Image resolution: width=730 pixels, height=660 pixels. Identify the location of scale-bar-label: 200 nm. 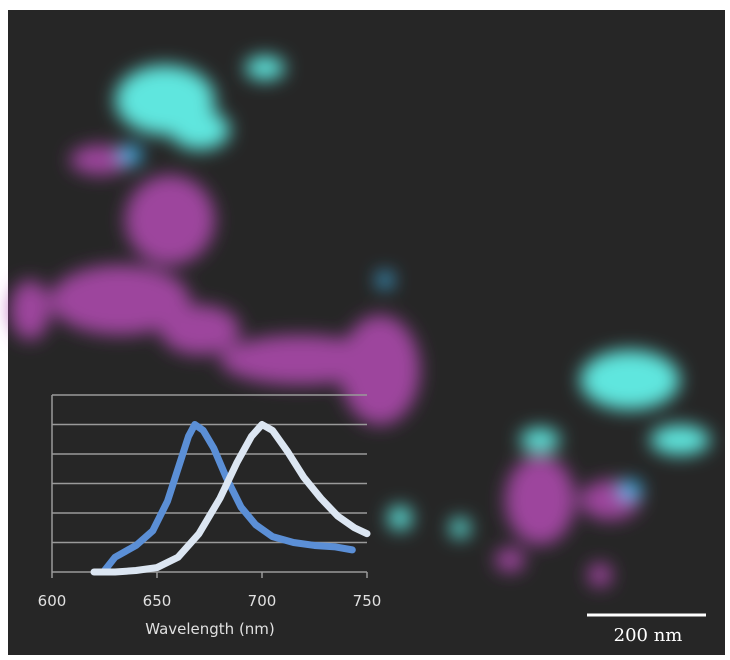
(648, 635).